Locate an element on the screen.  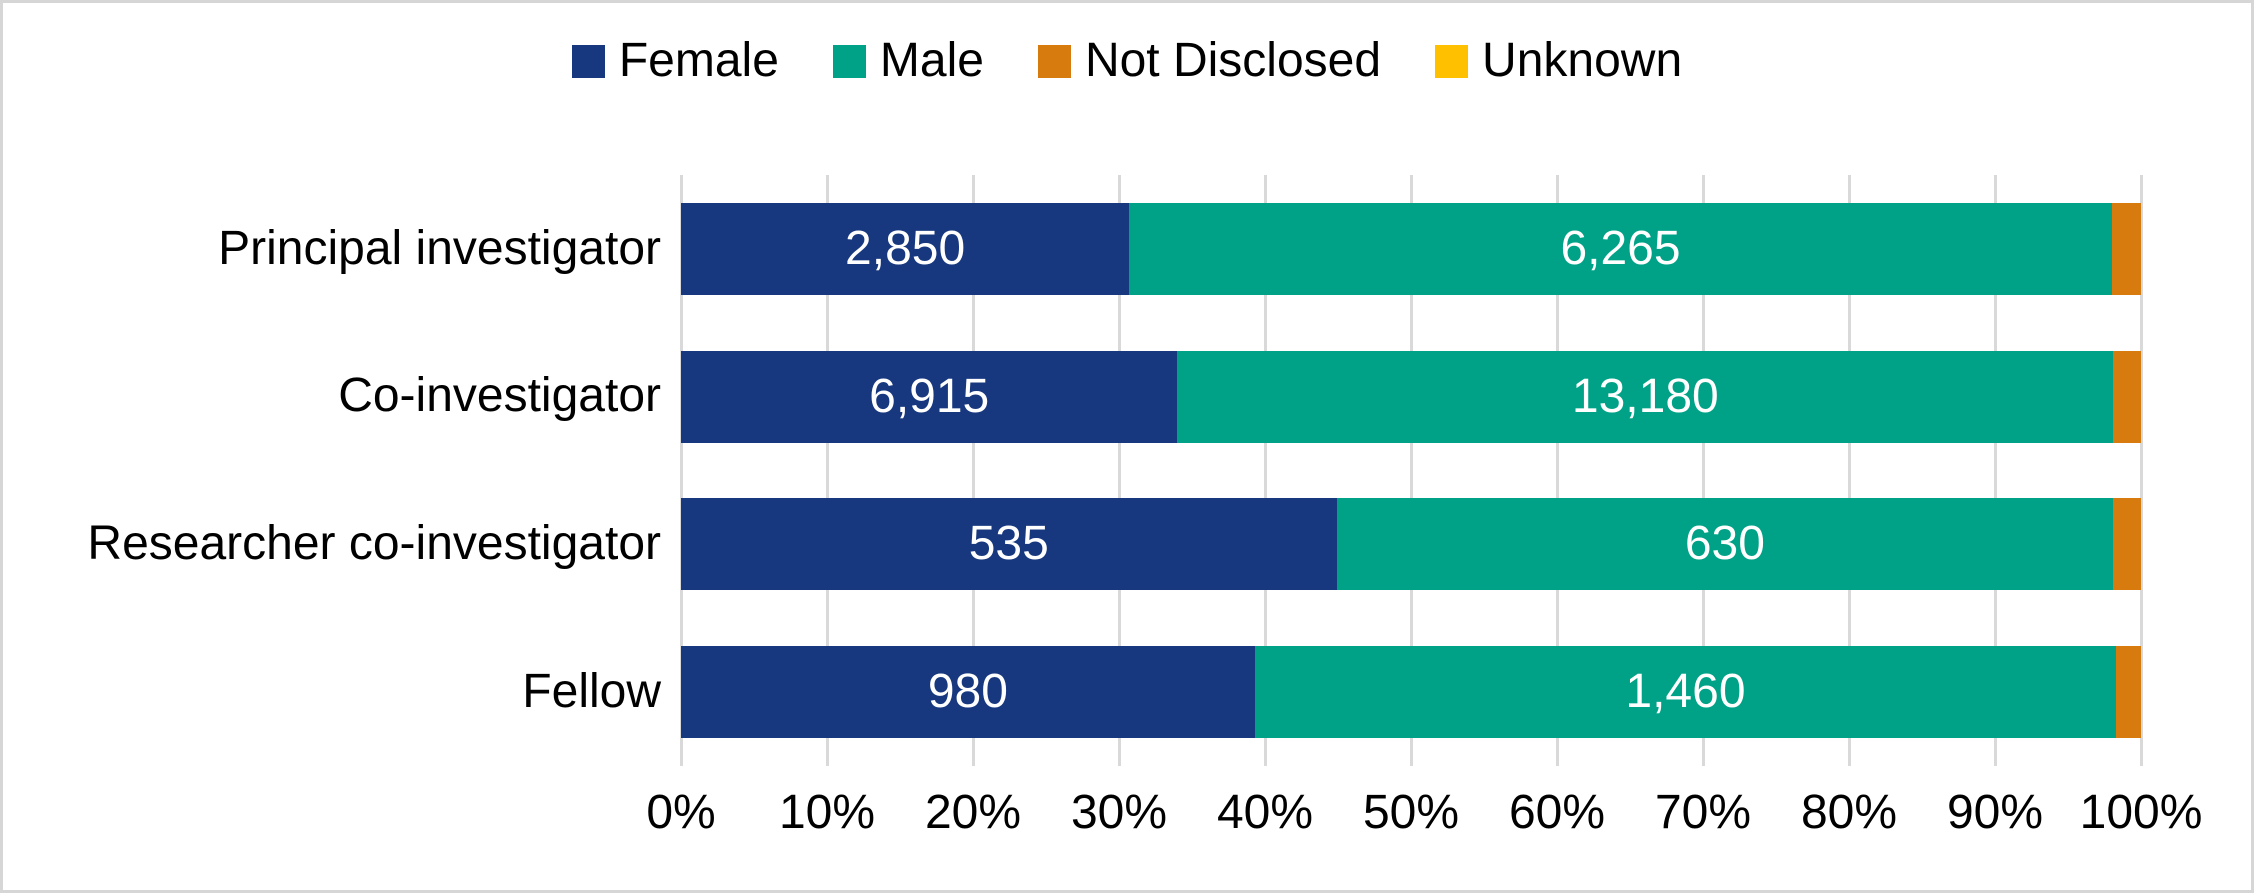
x-axis: 0% 10% 20% 30% 40% 50% 60% 70% 80% 90% 100% is located at coordinates (1424, 822).